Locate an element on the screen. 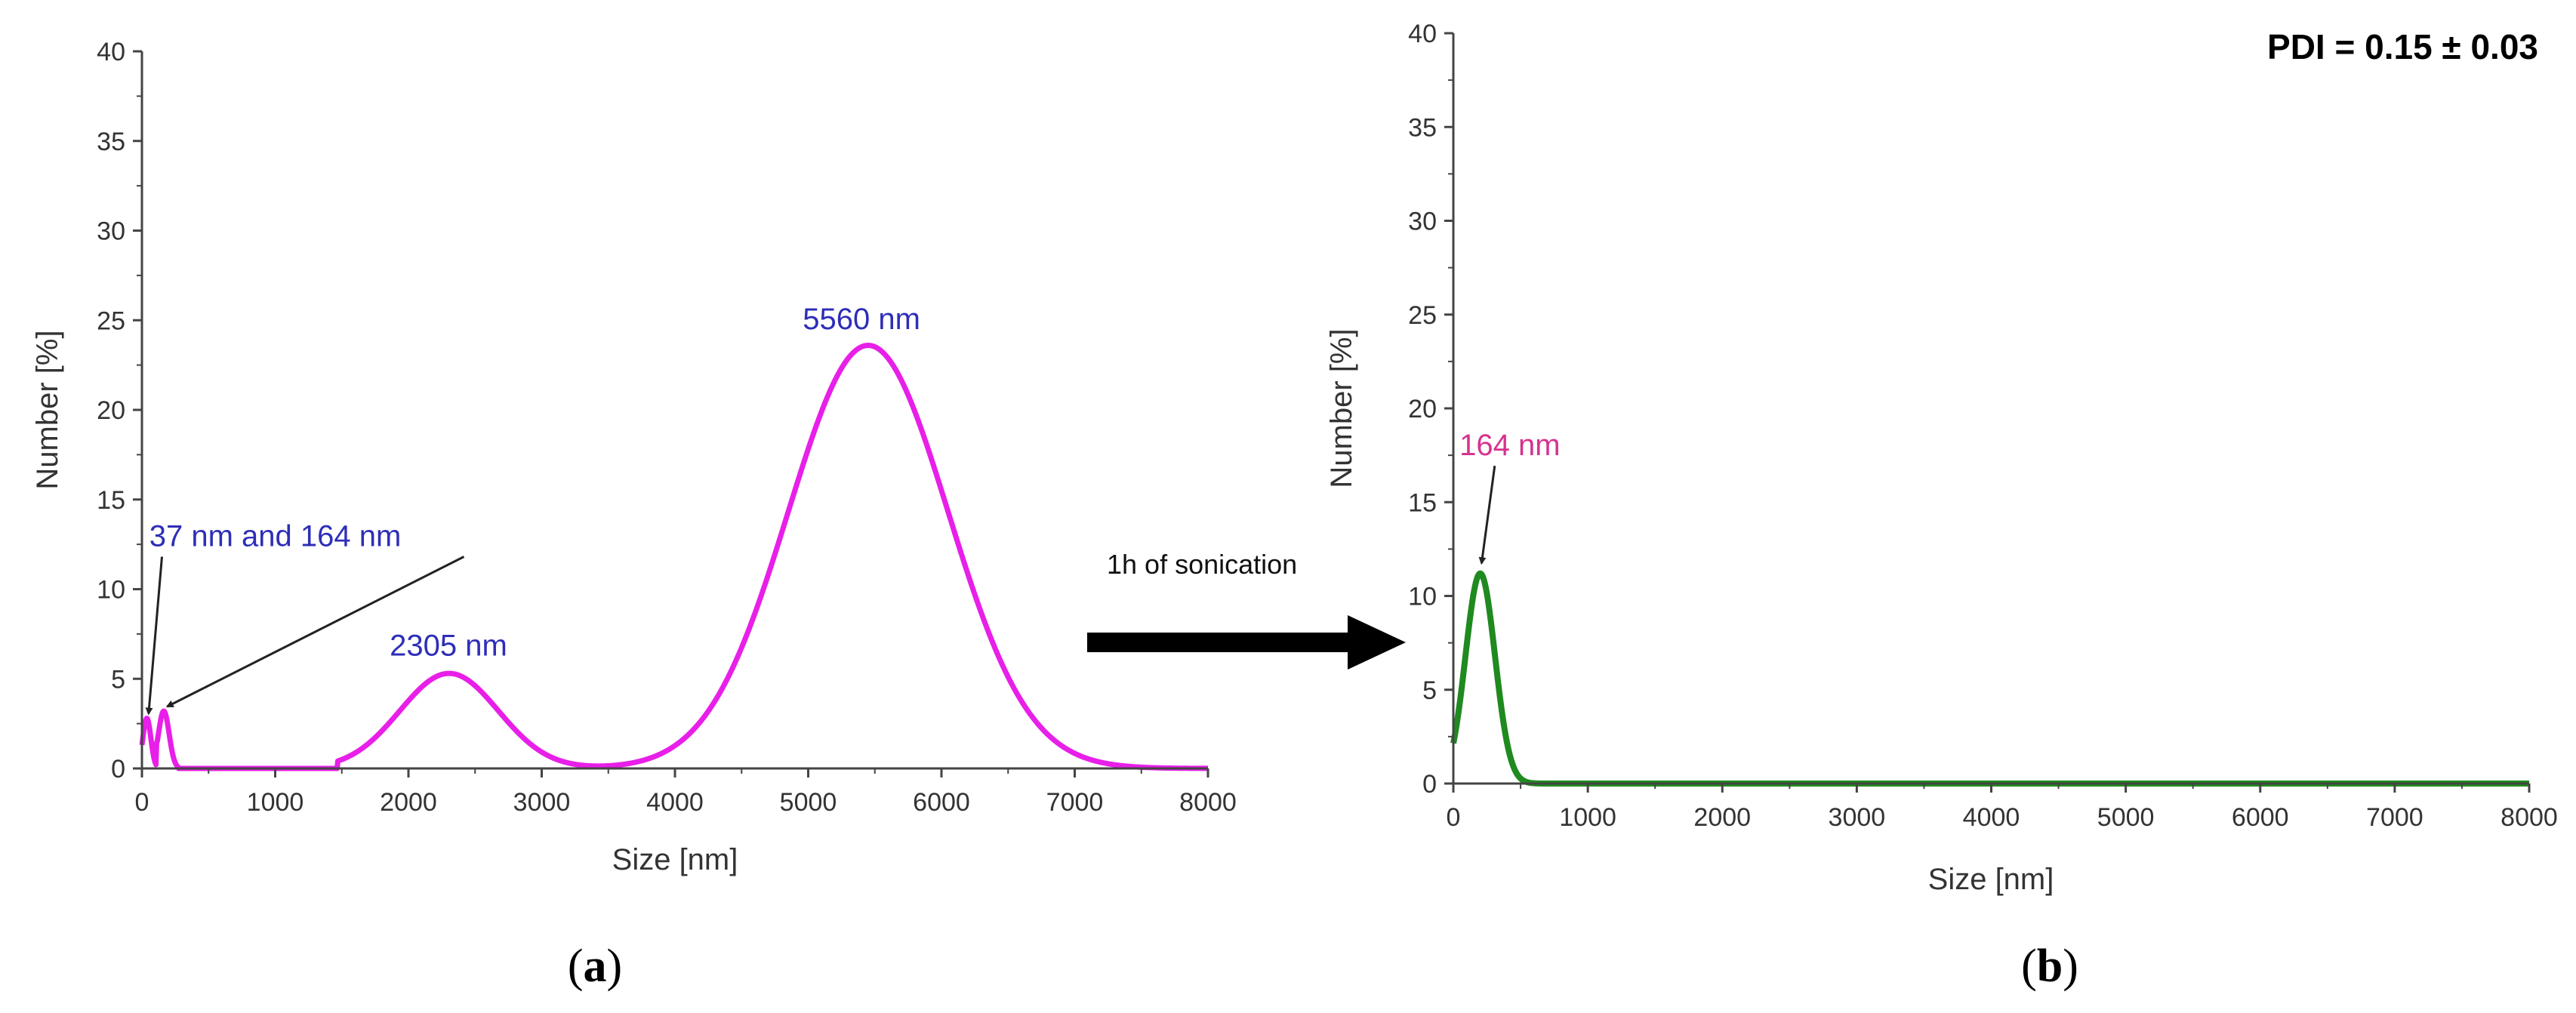 The image size is (2576, 1013). panel-b-ytick-label: 10 is located at coordinates (1422, 597).